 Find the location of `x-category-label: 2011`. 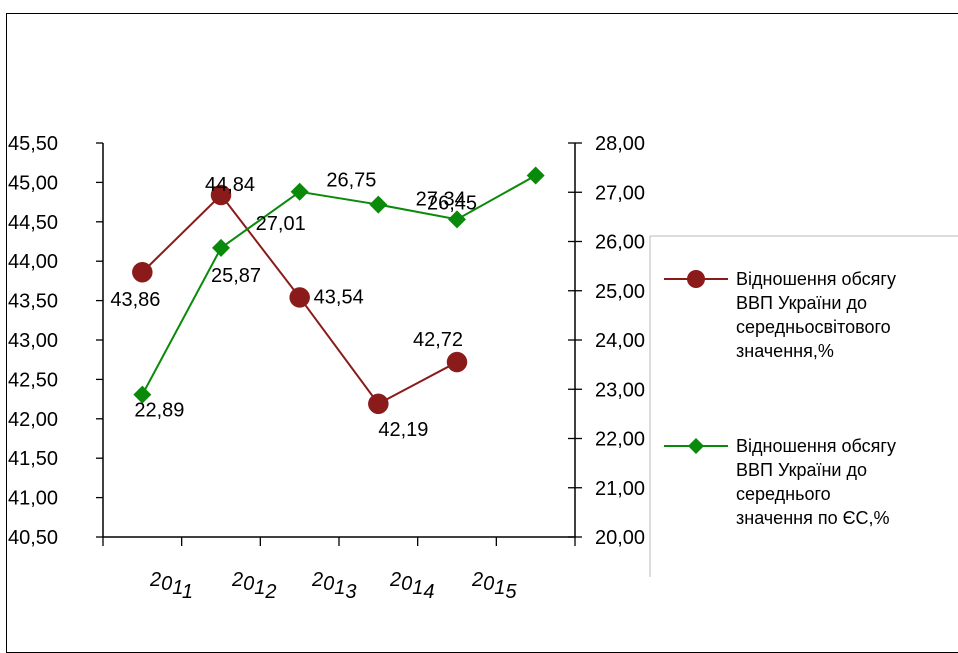

x-category-label: 2011 is located at coordinates (171, 586).